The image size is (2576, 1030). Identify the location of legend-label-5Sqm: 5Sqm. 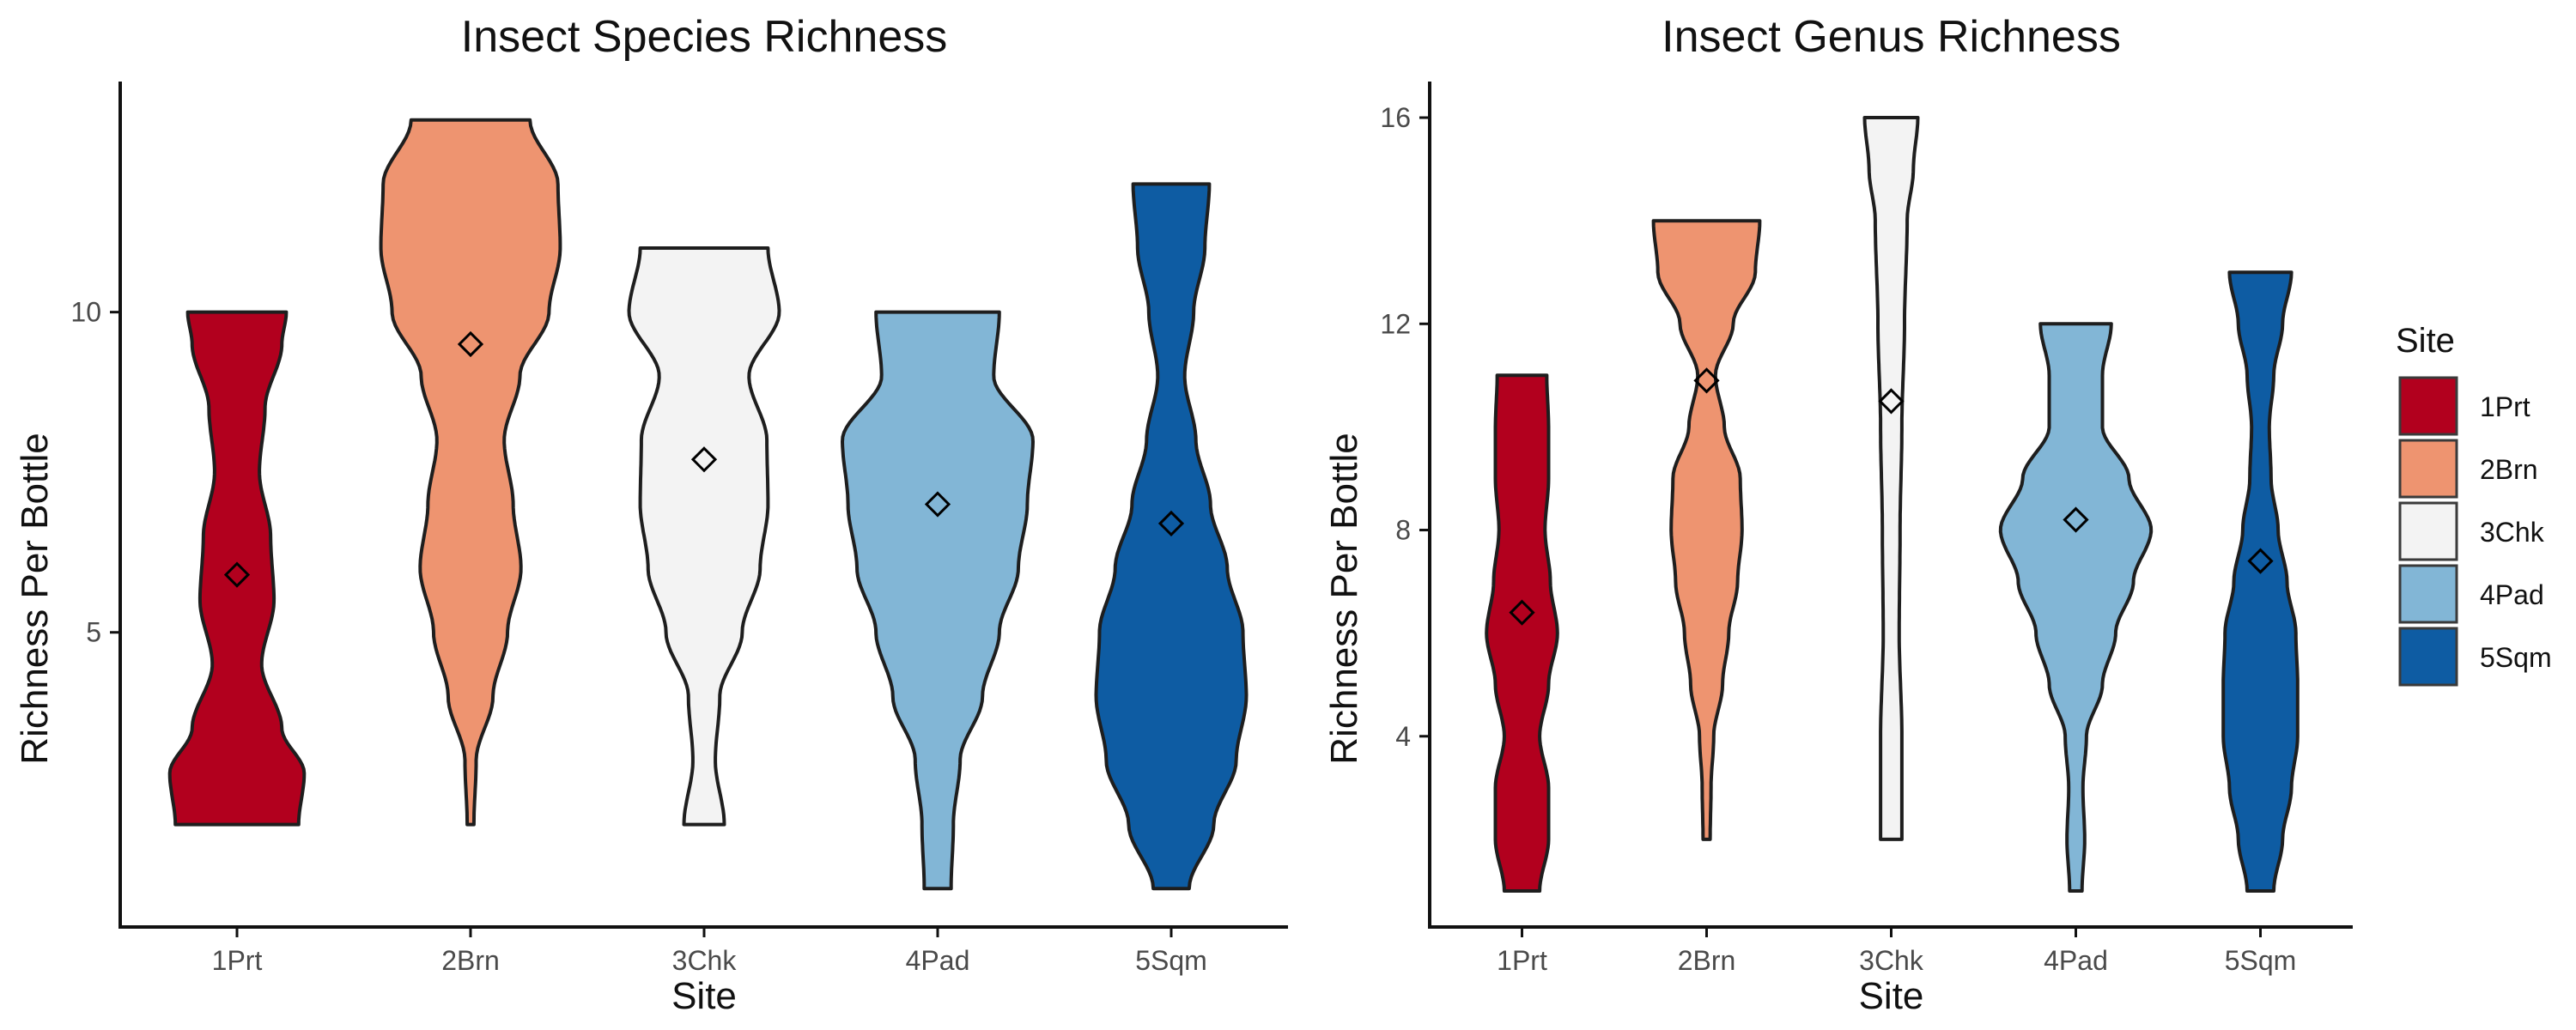
(2516, 657).